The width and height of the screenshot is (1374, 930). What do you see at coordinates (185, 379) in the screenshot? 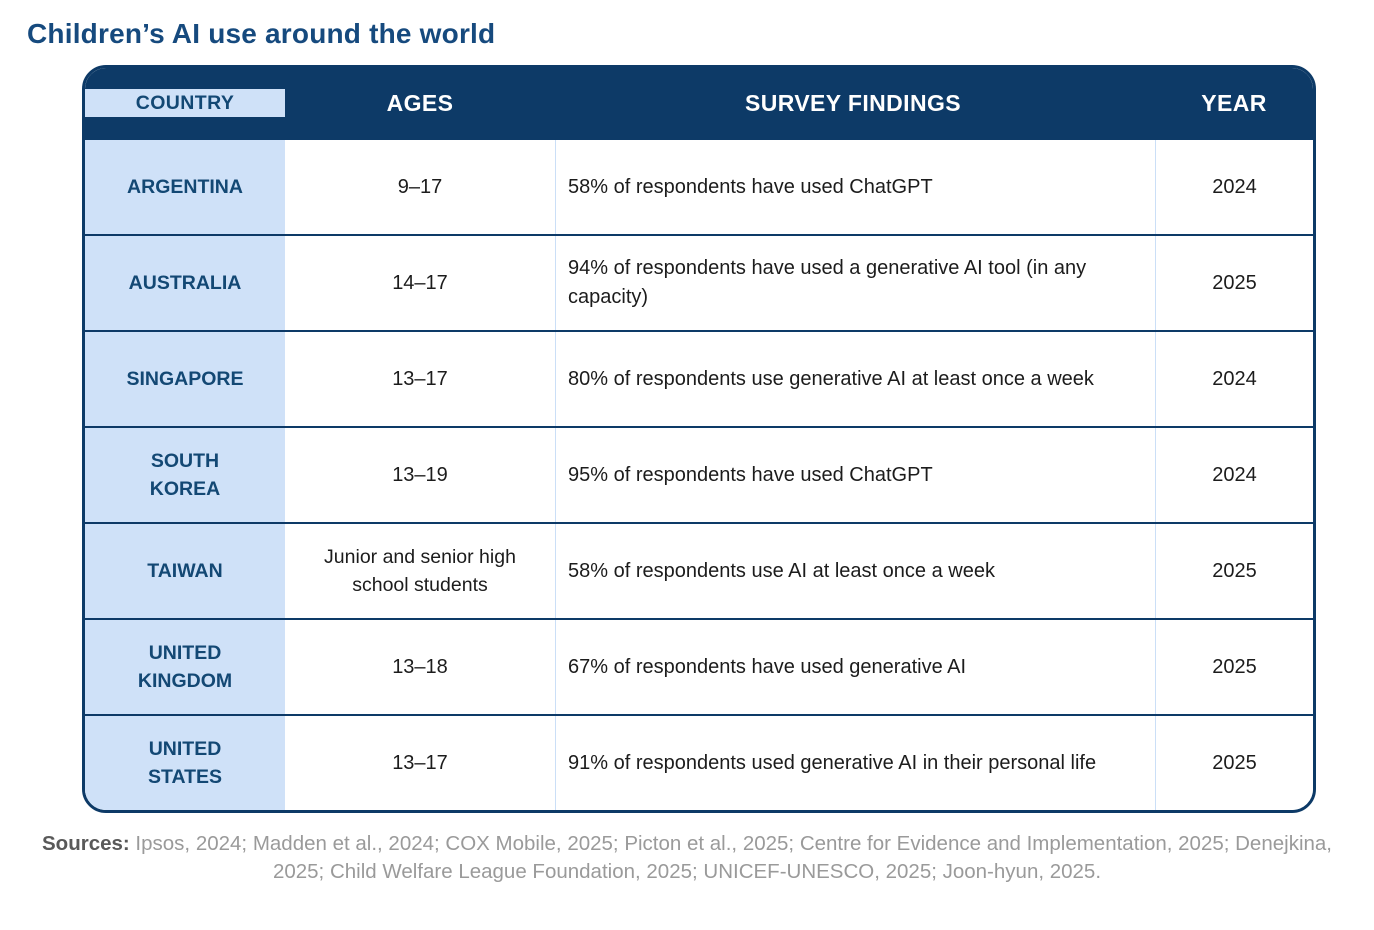
I see `country-cell: SINGAPORE` at bounding box center [185, 379].